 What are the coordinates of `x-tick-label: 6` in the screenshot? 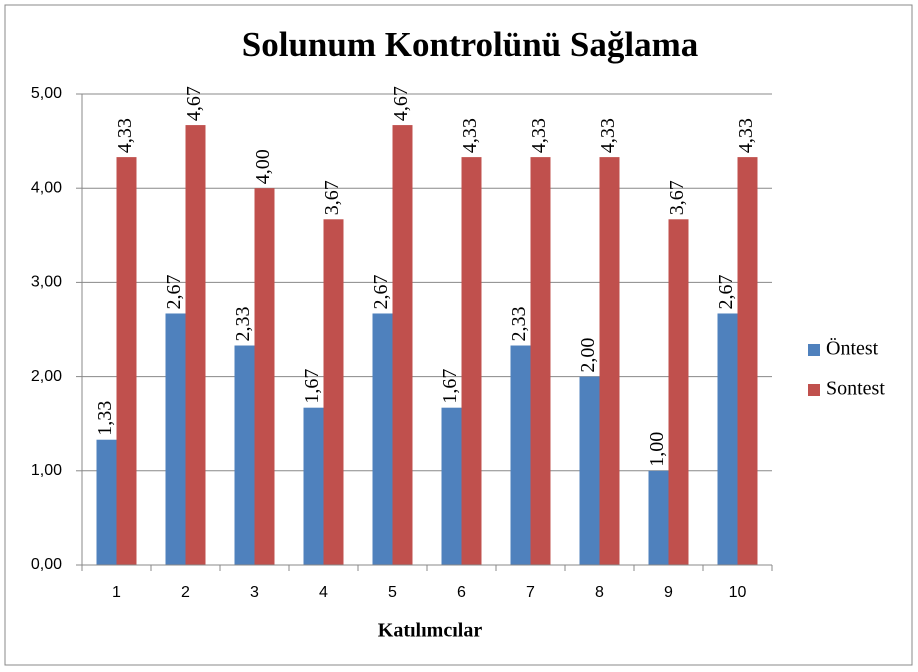 It's located at (461, 592).